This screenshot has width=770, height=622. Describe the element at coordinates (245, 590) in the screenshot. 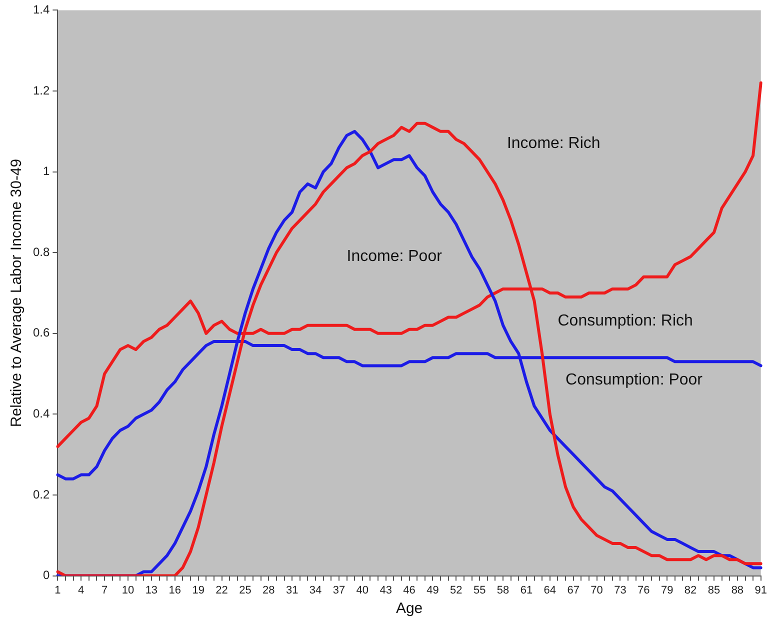

I see `x-tick-label: 25` at that location.